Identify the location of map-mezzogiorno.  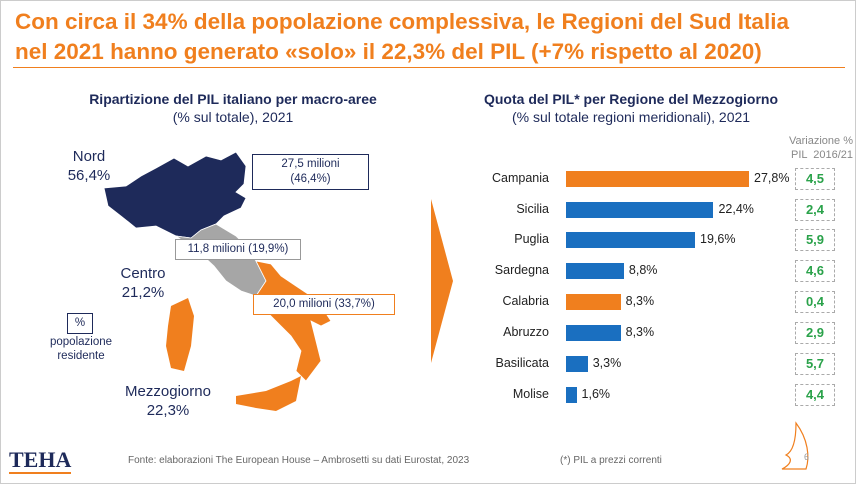
(293, 321).